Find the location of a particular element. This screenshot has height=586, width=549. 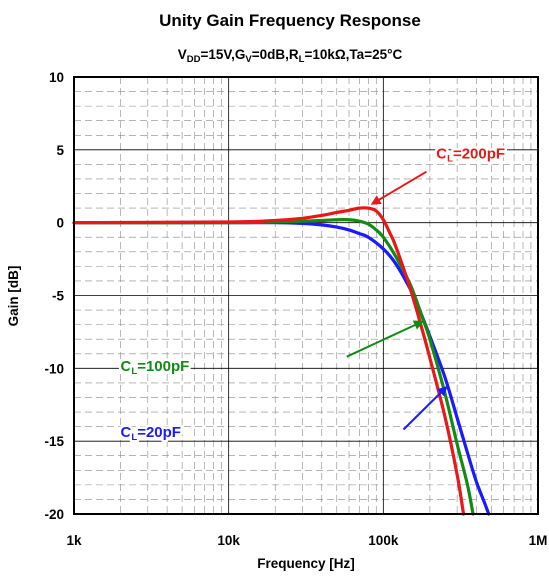

y-axis-label: Gain [dB] is located at coordinates (13, 296).